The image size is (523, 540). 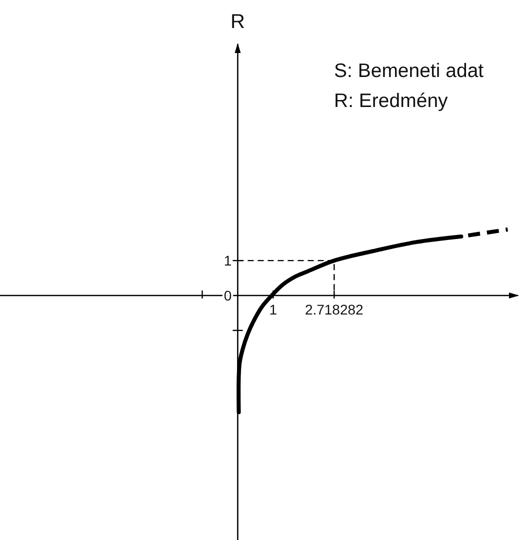 What do you see at coordinates (334, 309) in the screenshot?
I see `x-tick-label: 2.718282` at bounding box center [334, 309].